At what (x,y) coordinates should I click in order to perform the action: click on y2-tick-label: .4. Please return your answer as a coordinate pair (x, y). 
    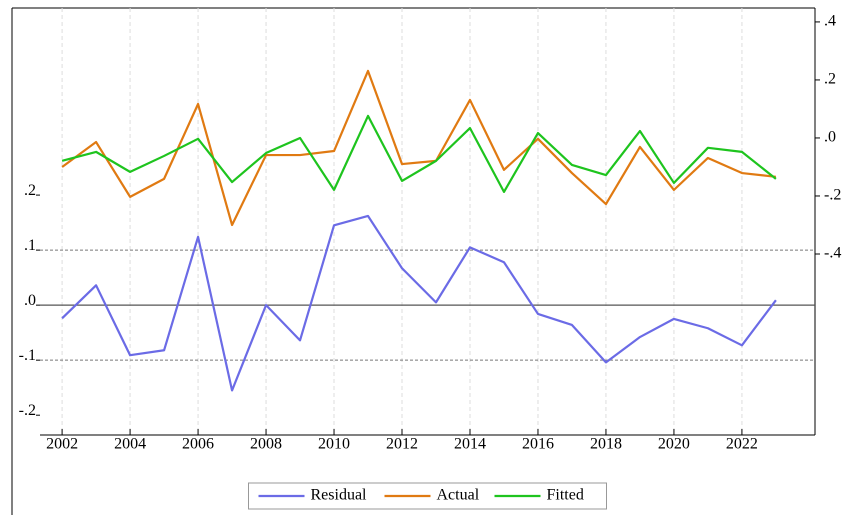
    Looking at the image, I should click on (830, 21).